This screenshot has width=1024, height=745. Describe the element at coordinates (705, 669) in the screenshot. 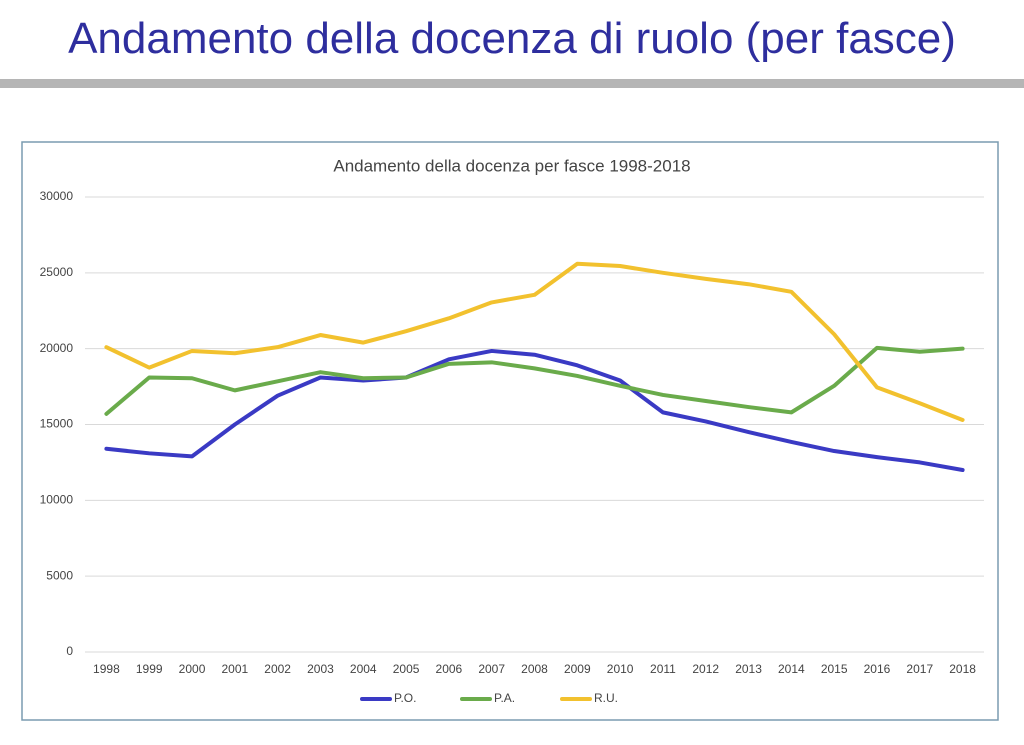

I see `x-tick-label: 2012` at that location.